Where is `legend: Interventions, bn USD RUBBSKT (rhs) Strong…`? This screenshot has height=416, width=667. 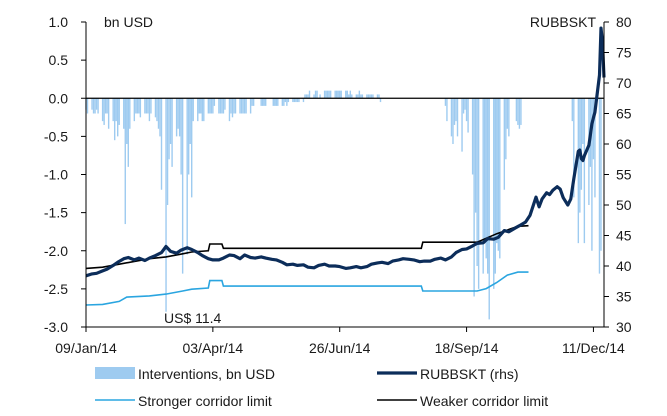 legend: Interventions, bn USD RUBBSKT (rhs) Strong… is located at coordinates (321, 387).